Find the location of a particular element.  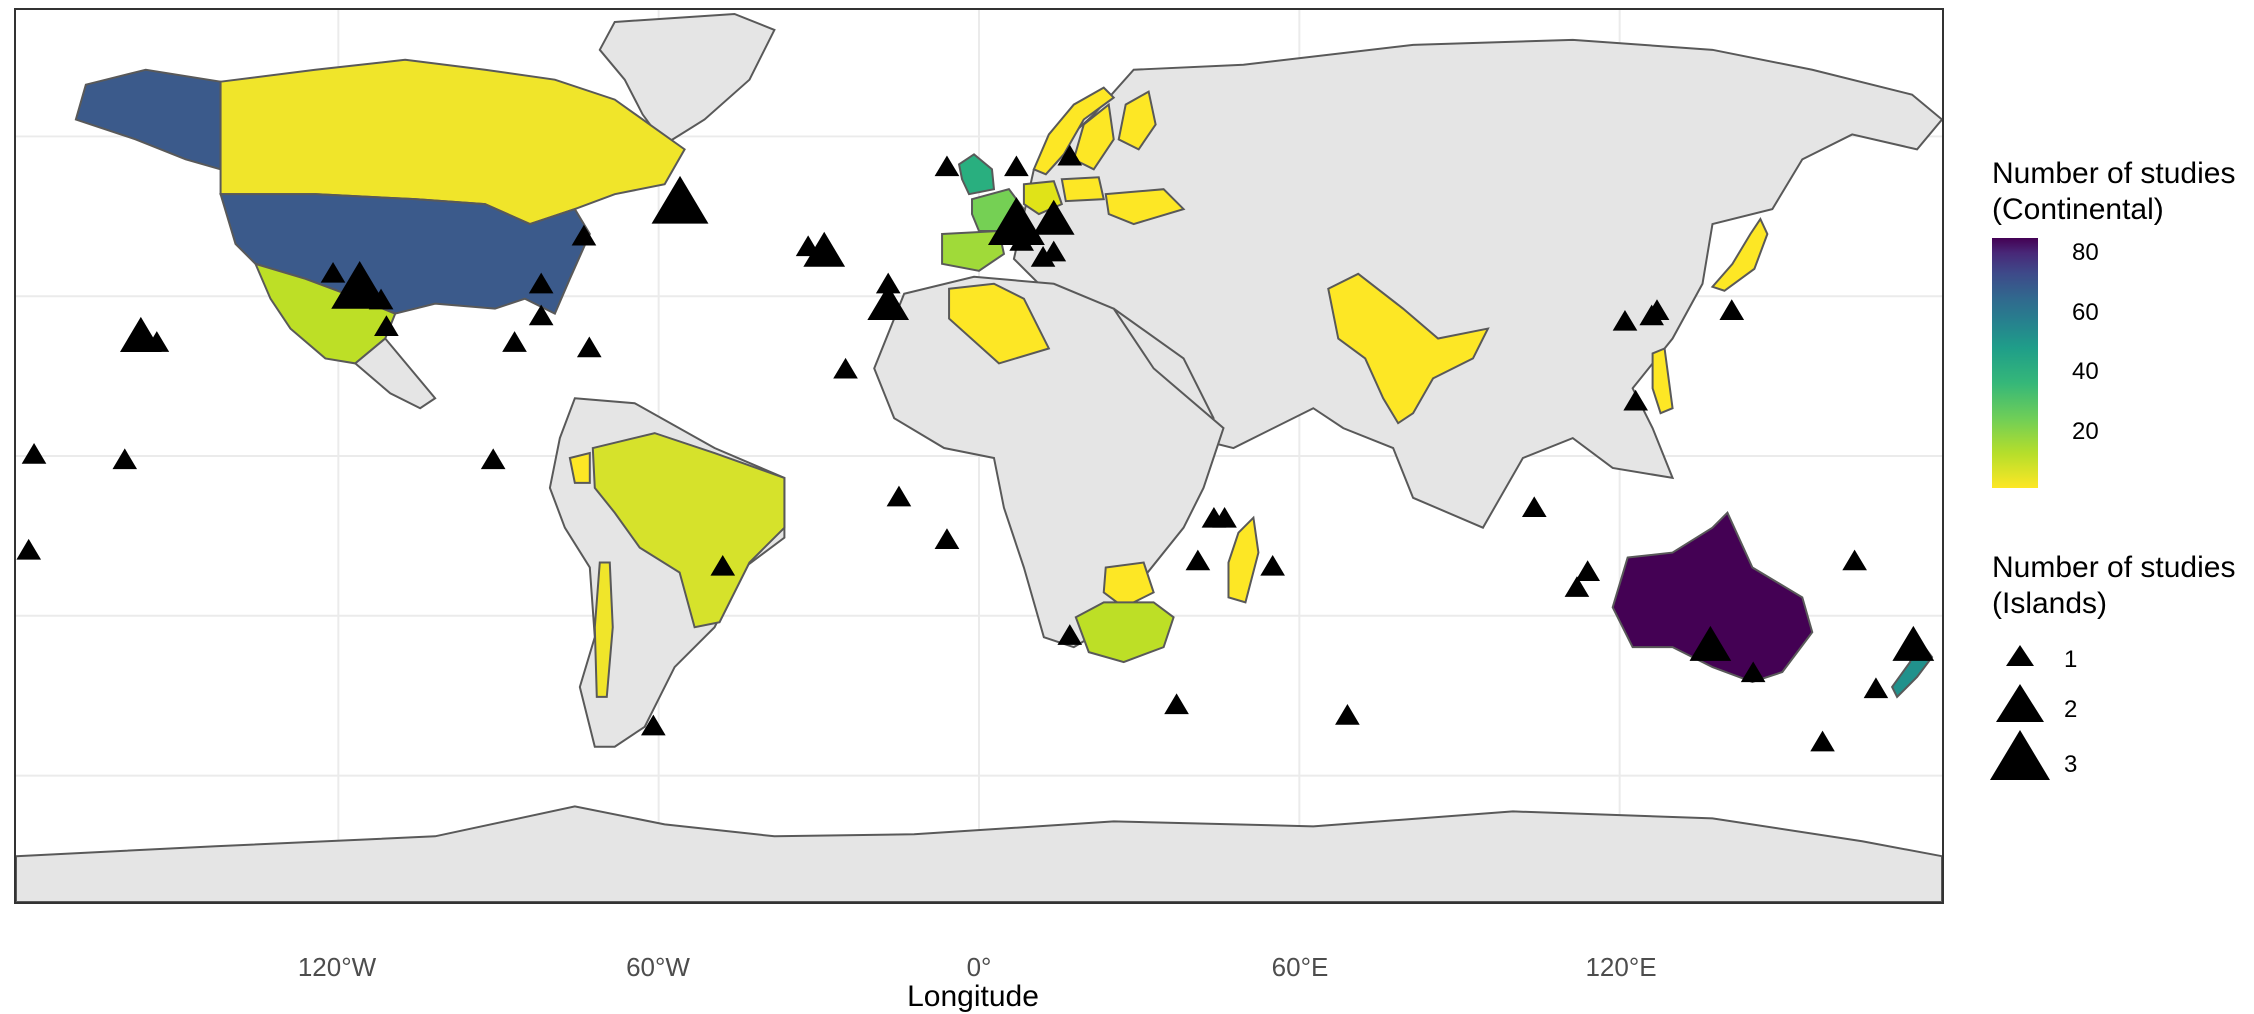

colorbar-tick-80: 80 is located at coordinates (2085, 252).